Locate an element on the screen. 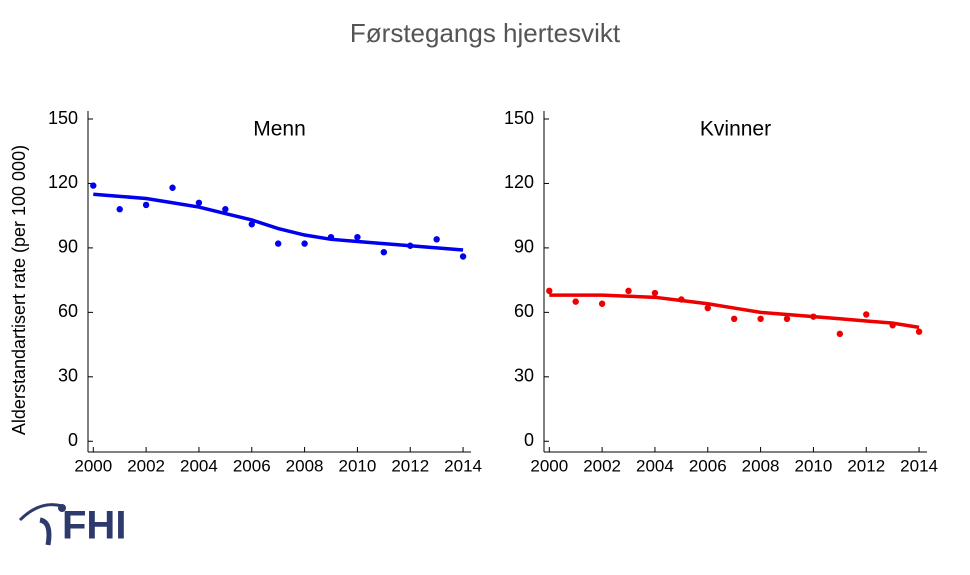 The width and height of the screenshot is (970, 575). panel-title: Kvinner is located at coordinates (735, 129).